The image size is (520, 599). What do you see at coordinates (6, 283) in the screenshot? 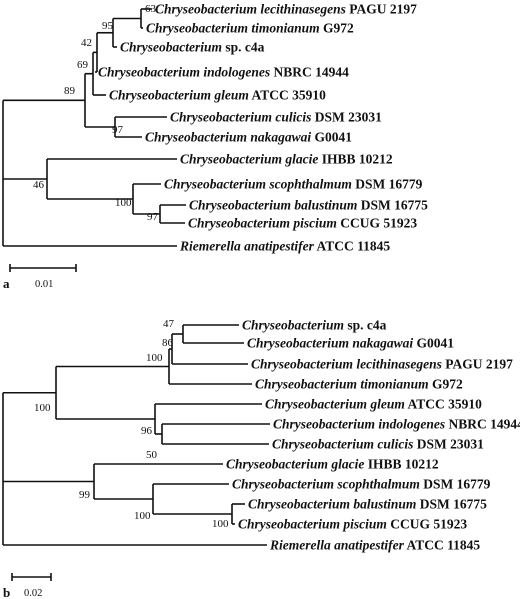
I see `panel-a-label: a` at bounding box center [6, 283].